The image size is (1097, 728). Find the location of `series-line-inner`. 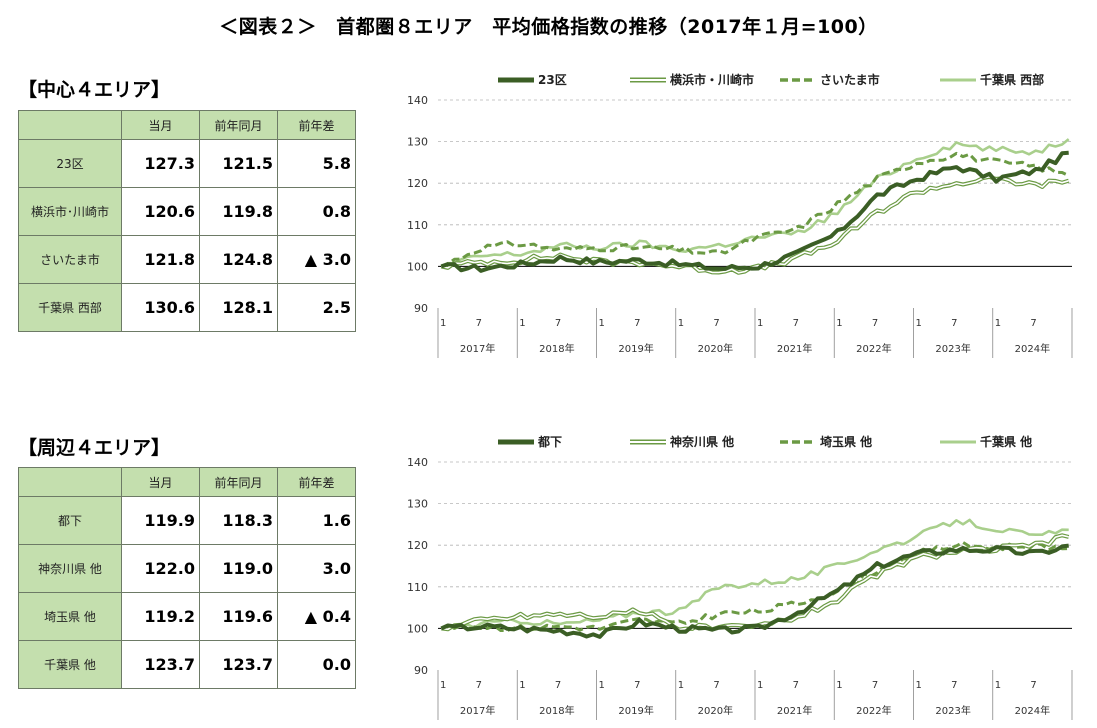

series-line-inner is located at coordinates (755, 225).